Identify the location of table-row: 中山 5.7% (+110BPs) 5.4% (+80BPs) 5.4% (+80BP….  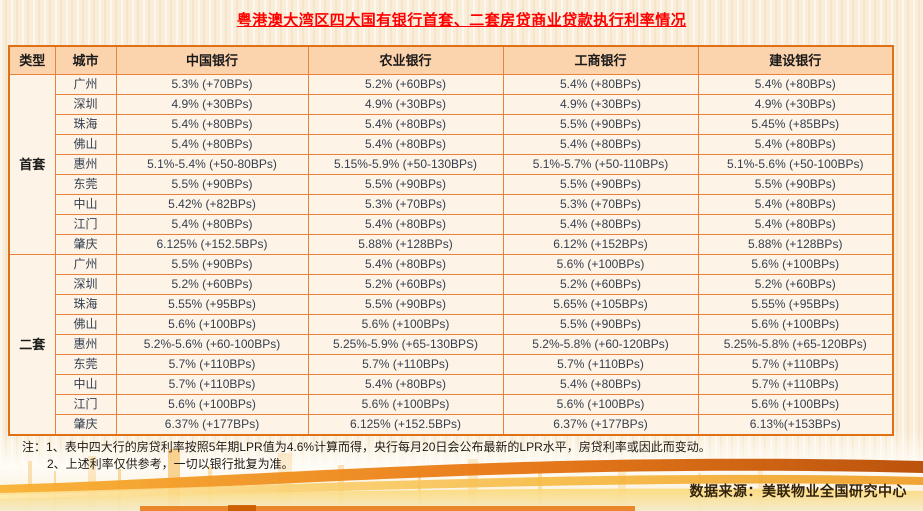
(451, 384).